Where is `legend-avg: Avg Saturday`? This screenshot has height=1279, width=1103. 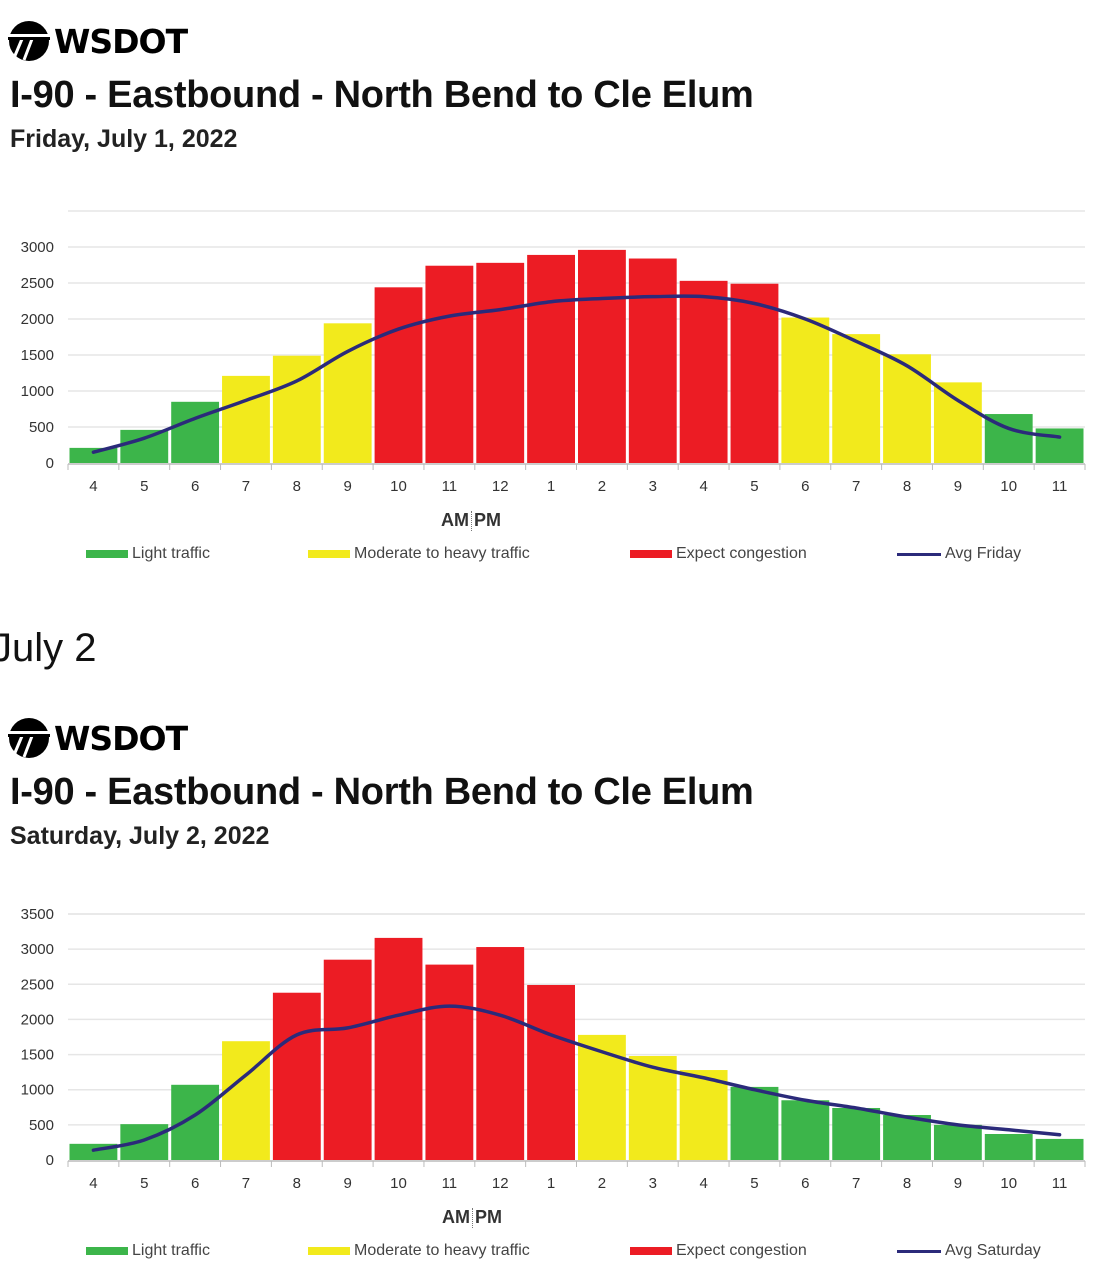 legend-avg: Avg Saturday is located at coordinates (969, 1251).